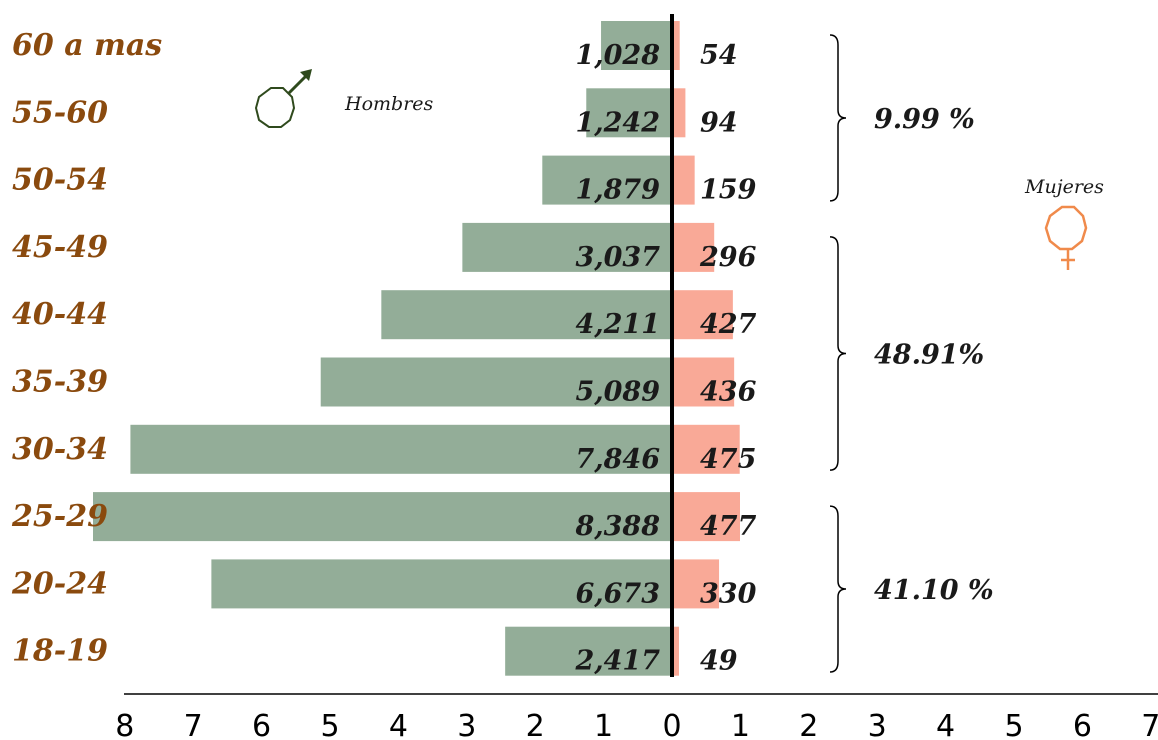  I want to click on x-tick-labels: 8 7 6 5 4 3 2 1 0 1 2 3 4 5 6 7, so click(636, 724).